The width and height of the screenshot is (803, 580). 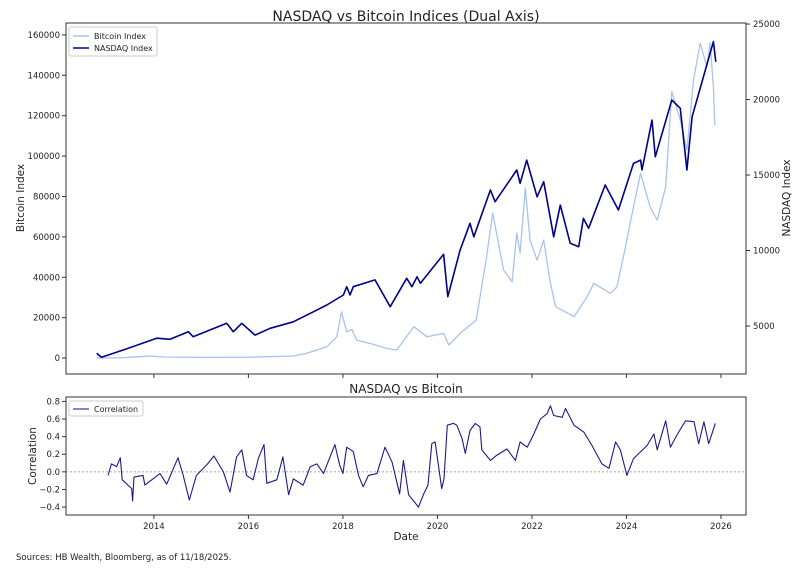 What do you see at coordinates (721, 527) in the screenshot?
I see `bottom-x-tick-label: 2026` at bounding box center [721, 527].